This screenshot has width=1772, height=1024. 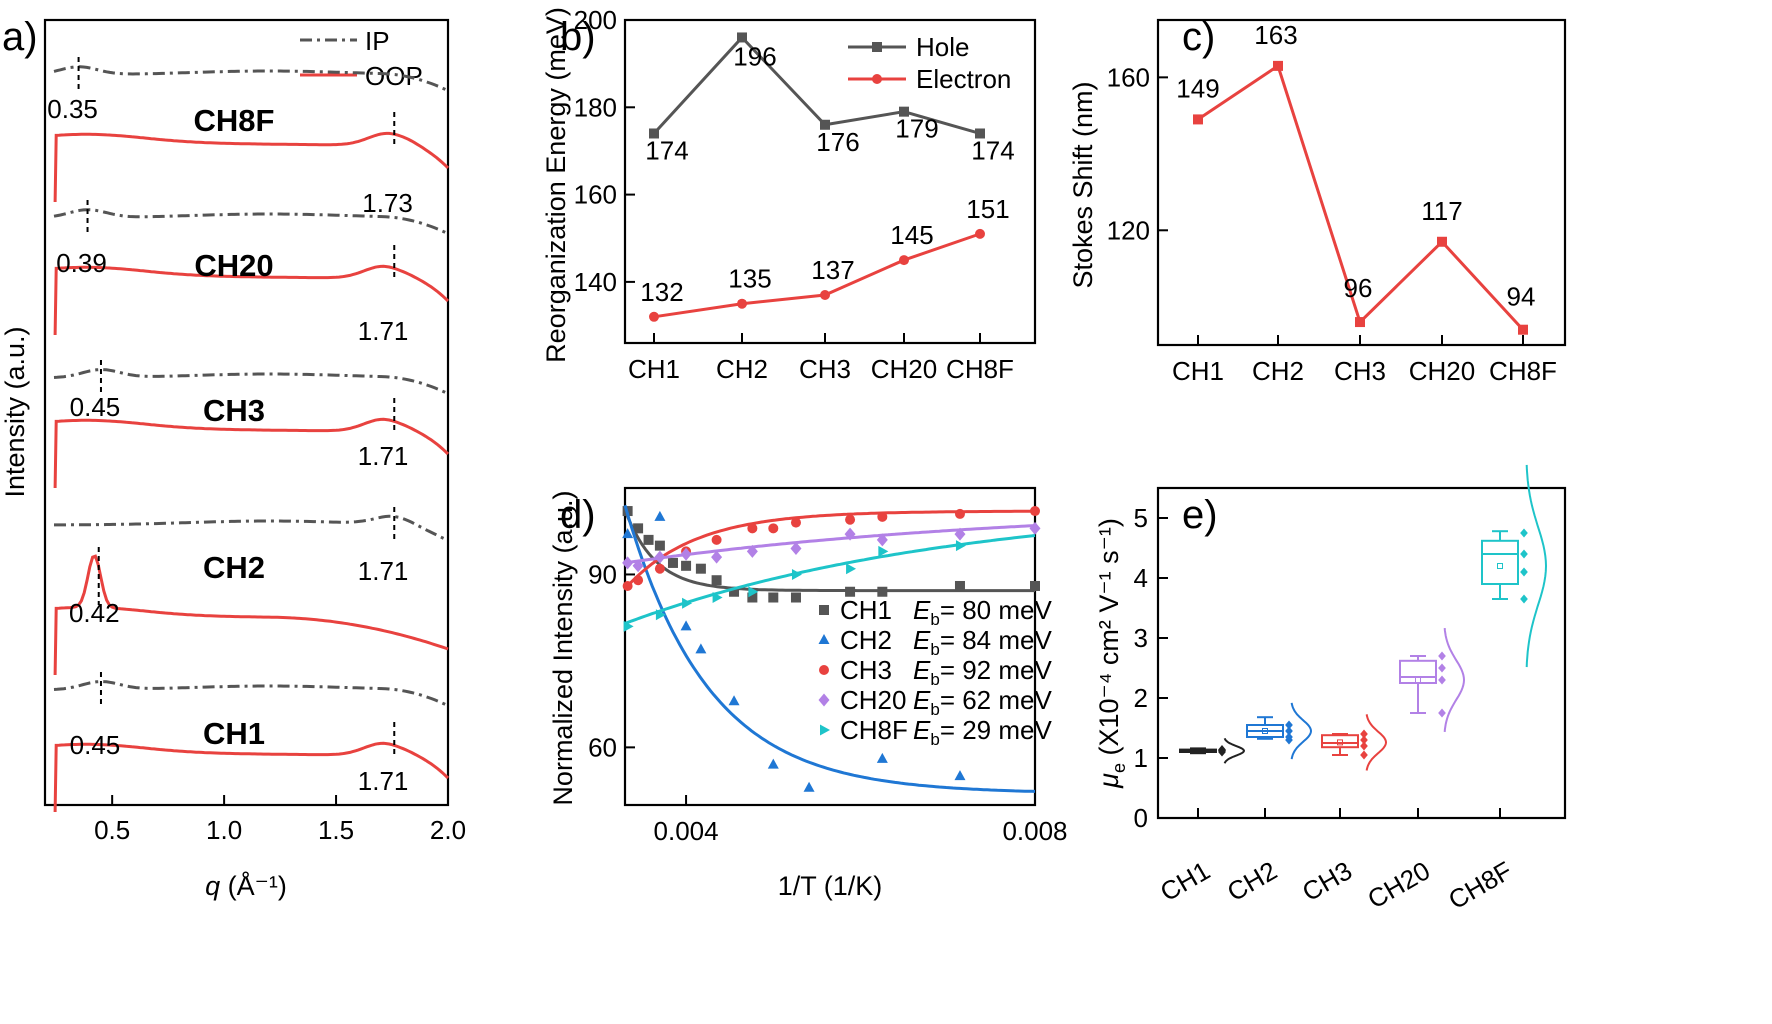 I want to click on legend-ip-label: IP, so click(x=377, y=41).